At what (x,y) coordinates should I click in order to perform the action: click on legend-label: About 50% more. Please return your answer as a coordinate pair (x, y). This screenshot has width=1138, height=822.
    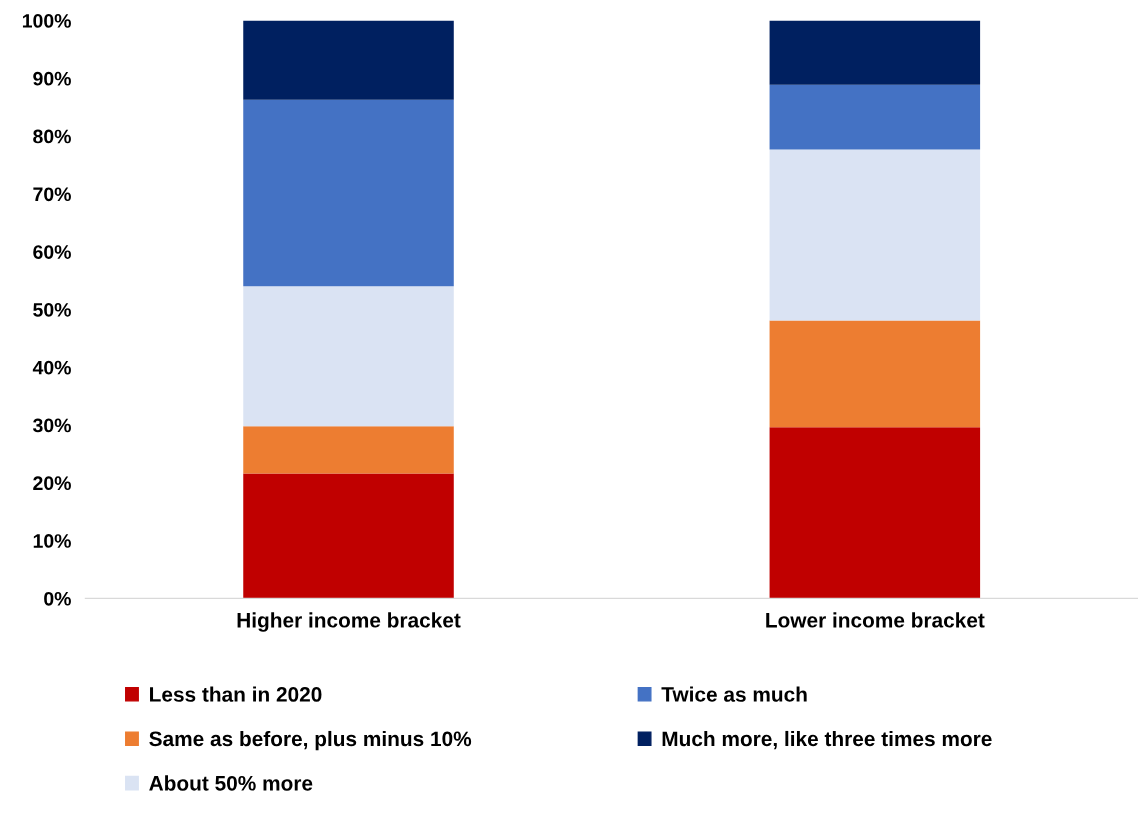
    Looking at the image, I should click on (231, 783).